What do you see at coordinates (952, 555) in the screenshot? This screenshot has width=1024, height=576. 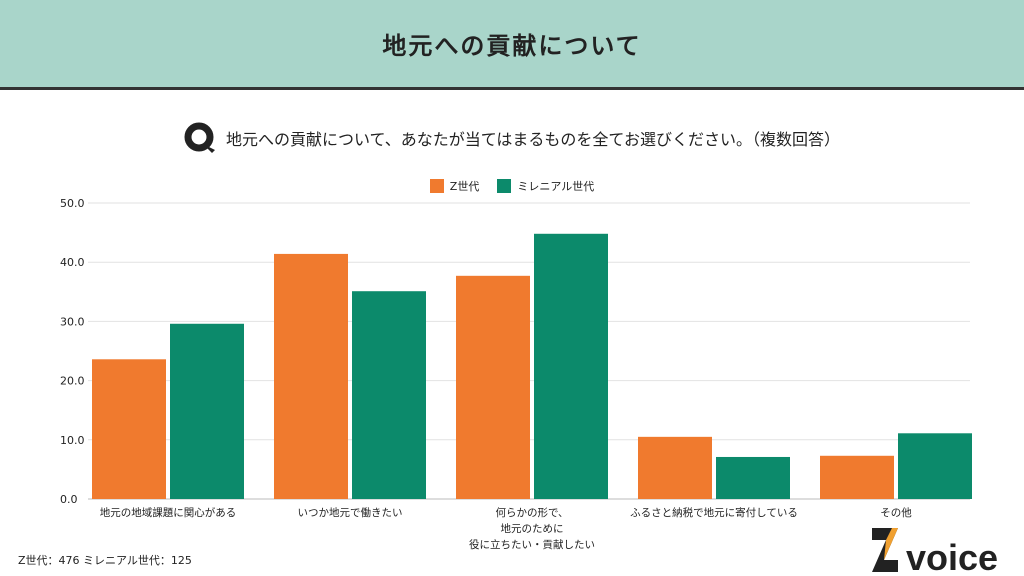 I see `svg-text: voice` at bounding box center [952, 555].